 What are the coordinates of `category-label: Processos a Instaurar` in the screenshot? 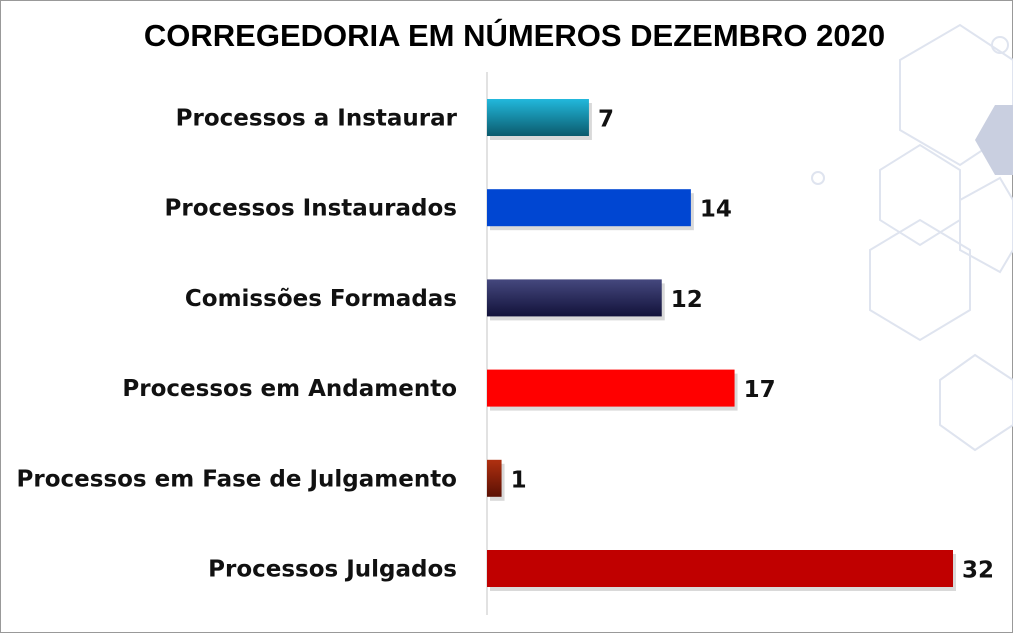 It's located at (317, 119).